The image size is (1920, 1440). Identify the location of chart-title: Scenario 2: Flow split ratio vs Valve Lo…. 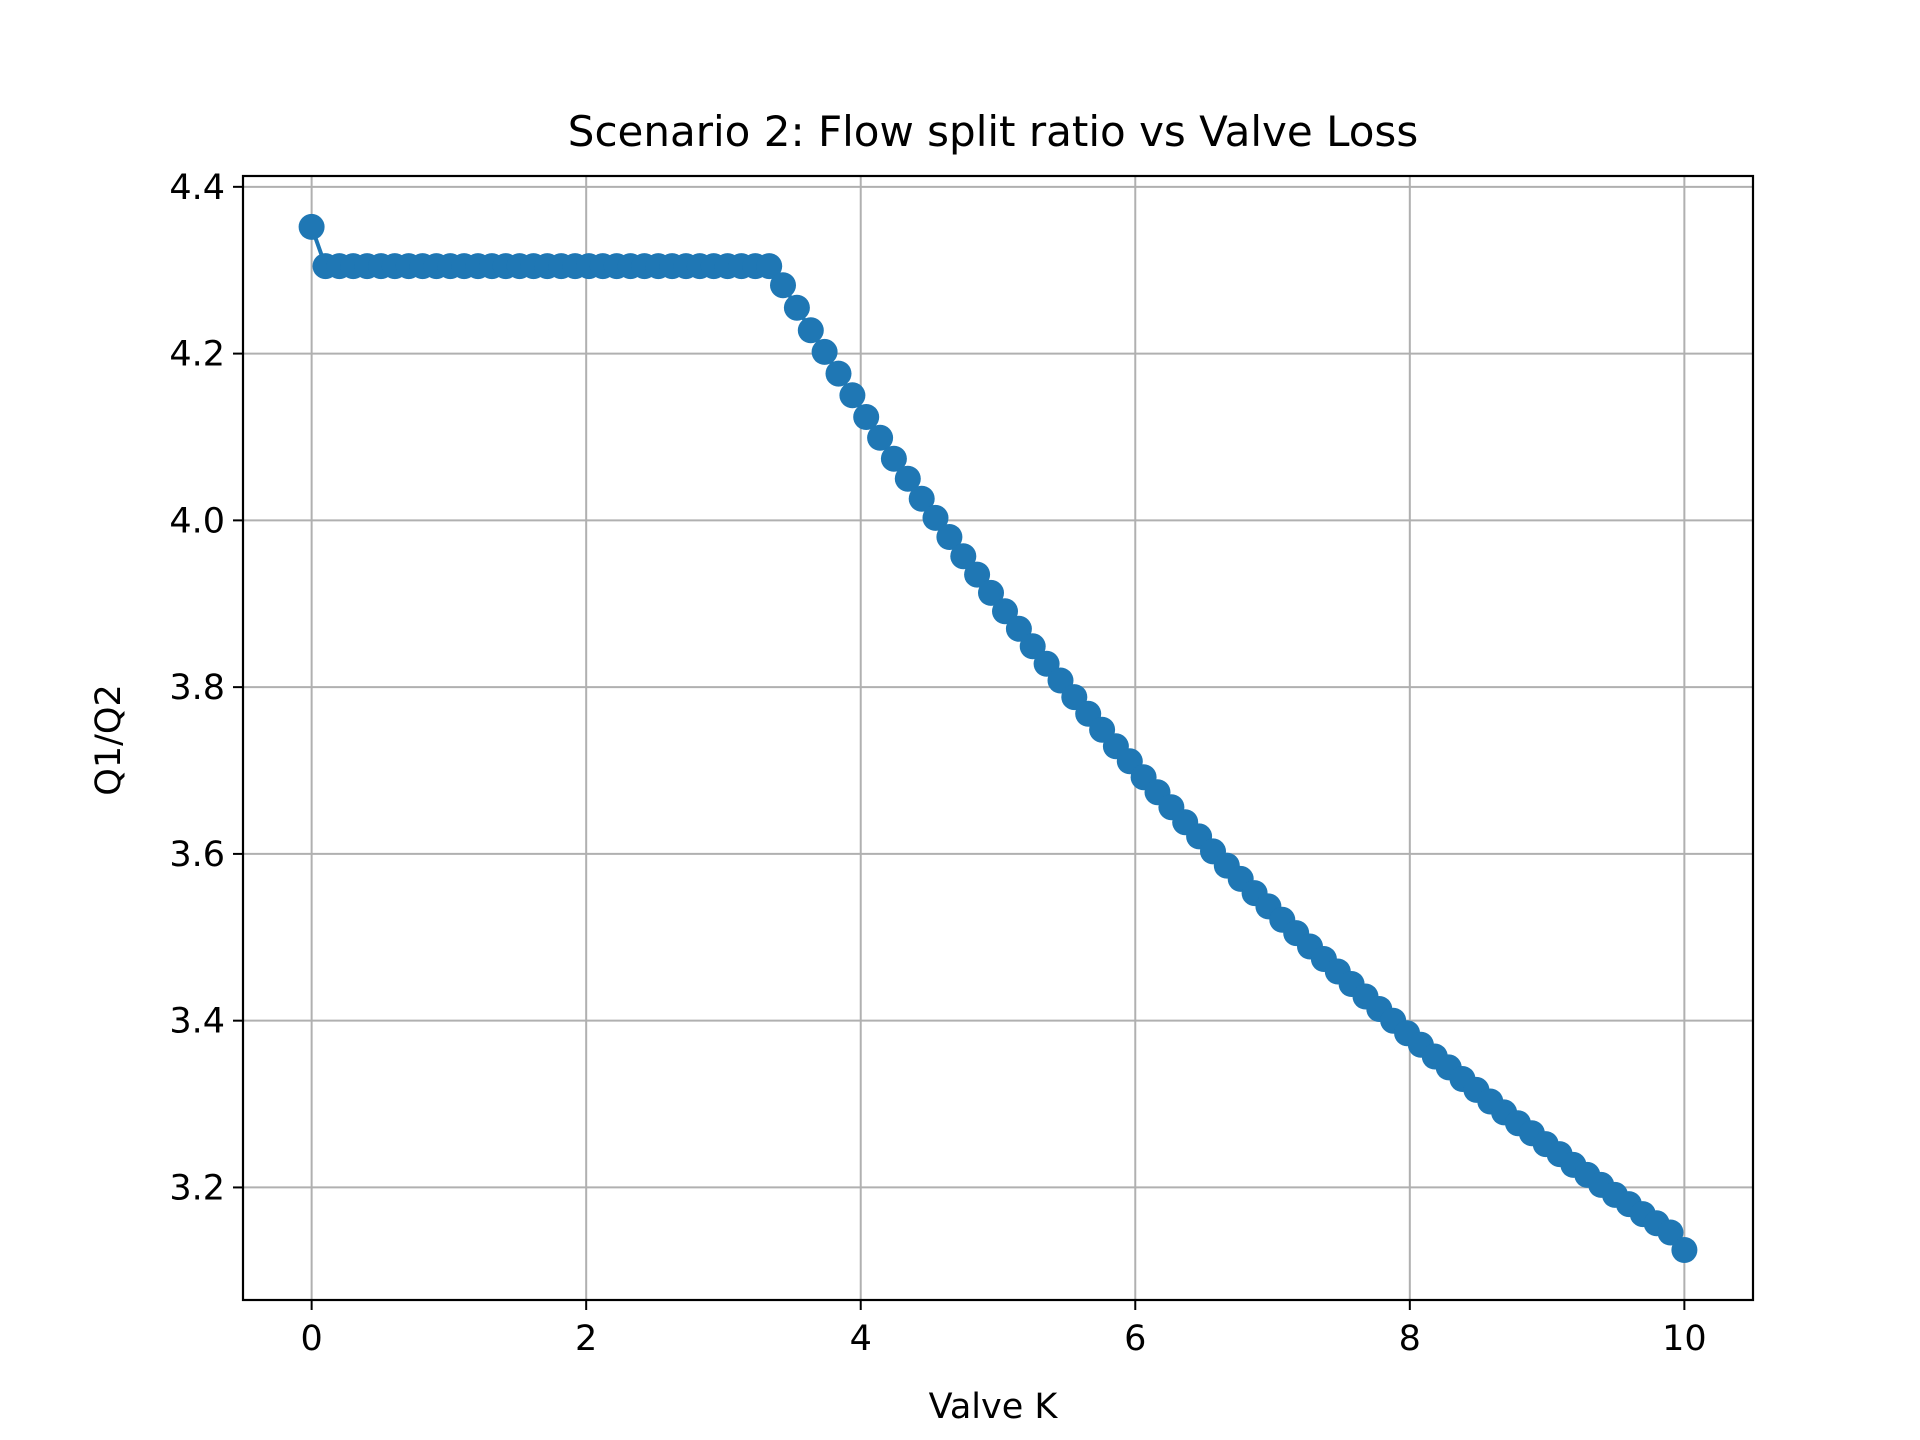
(993, 131).